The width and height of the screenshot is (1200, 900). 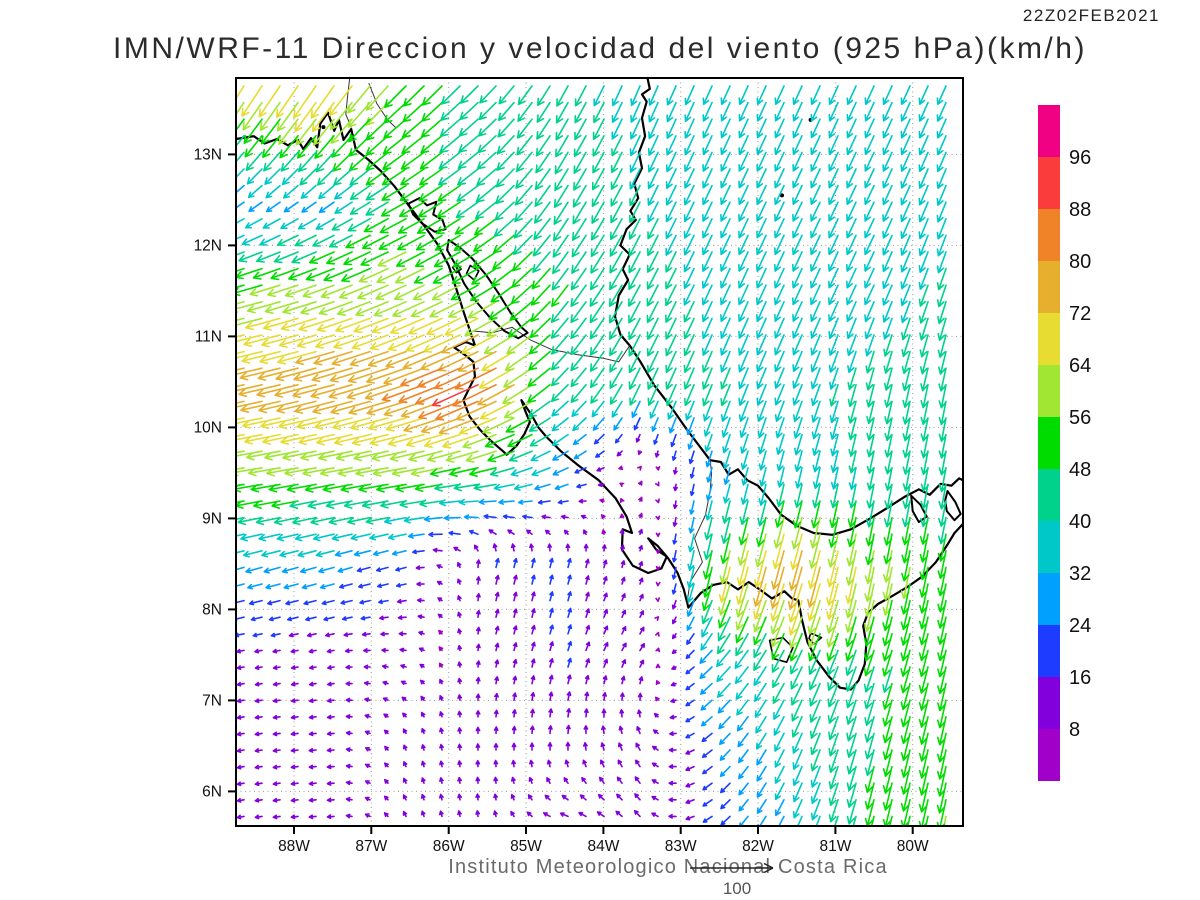 I want to click on coastline, so click(x=788, y=306).